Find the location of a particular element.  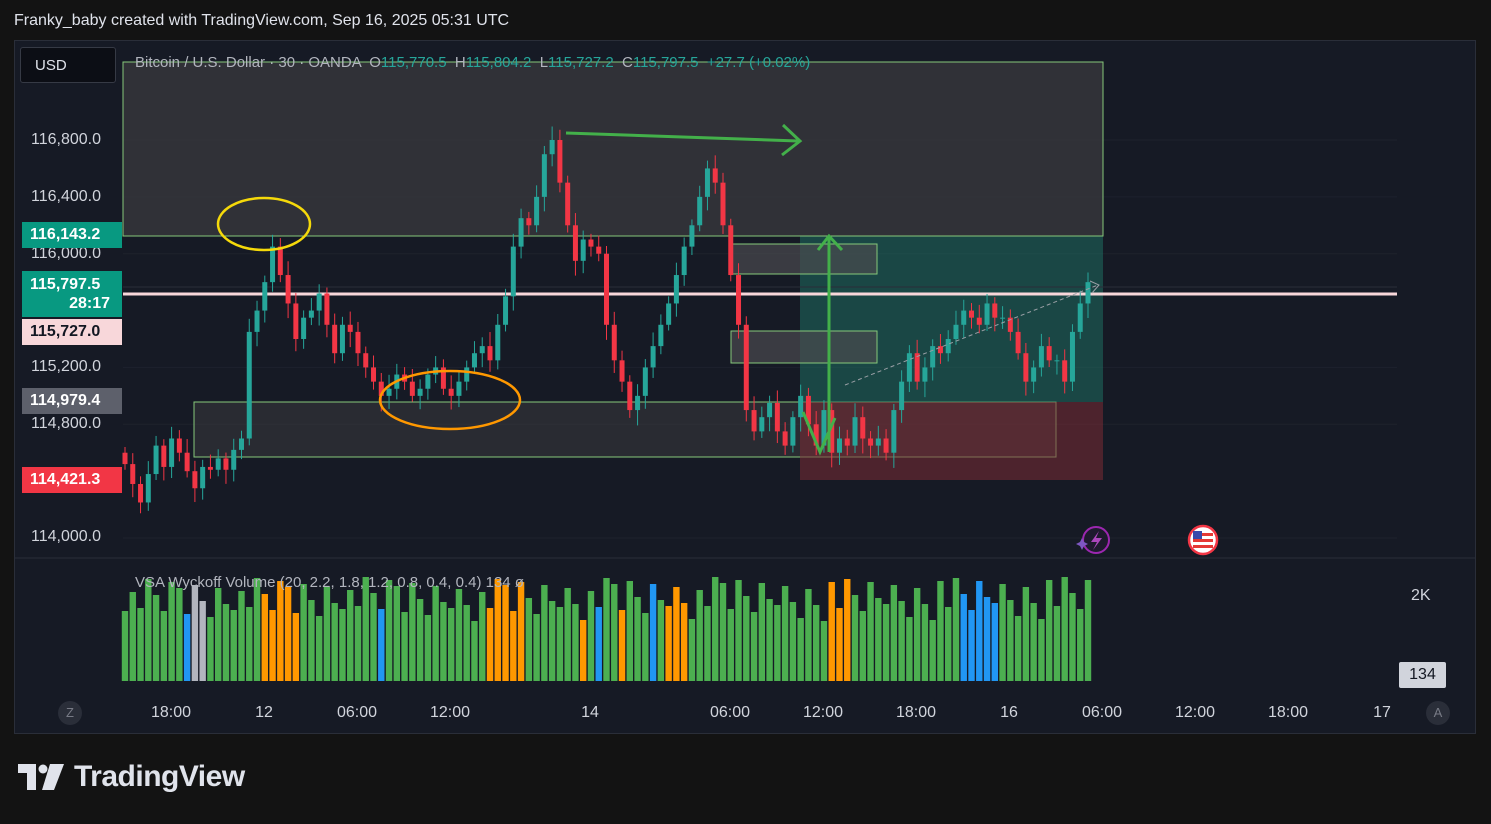

lightning-icon is located at coordinates (1093, 540).